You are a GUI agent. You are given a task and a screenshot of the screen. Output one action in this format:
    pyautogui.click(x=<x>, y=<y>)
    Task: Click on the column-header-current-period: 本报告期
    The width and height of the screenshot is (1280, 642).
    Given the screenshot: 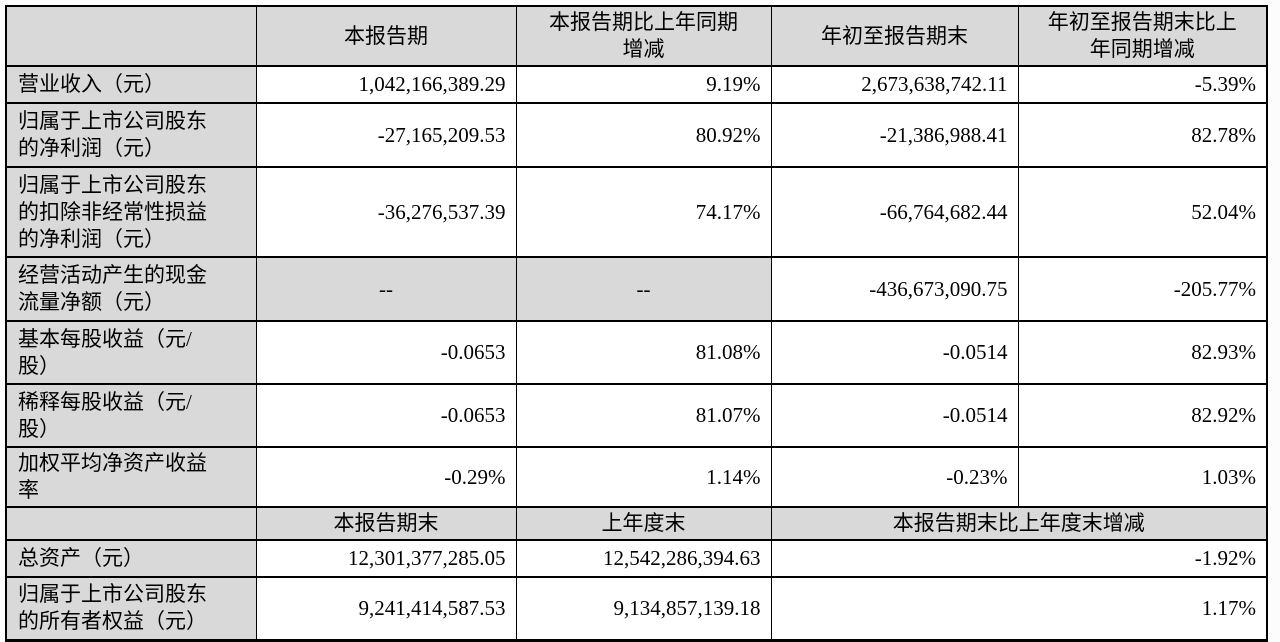 What is the action you would take?
    pyautogui.click(x=386, y=36)
    